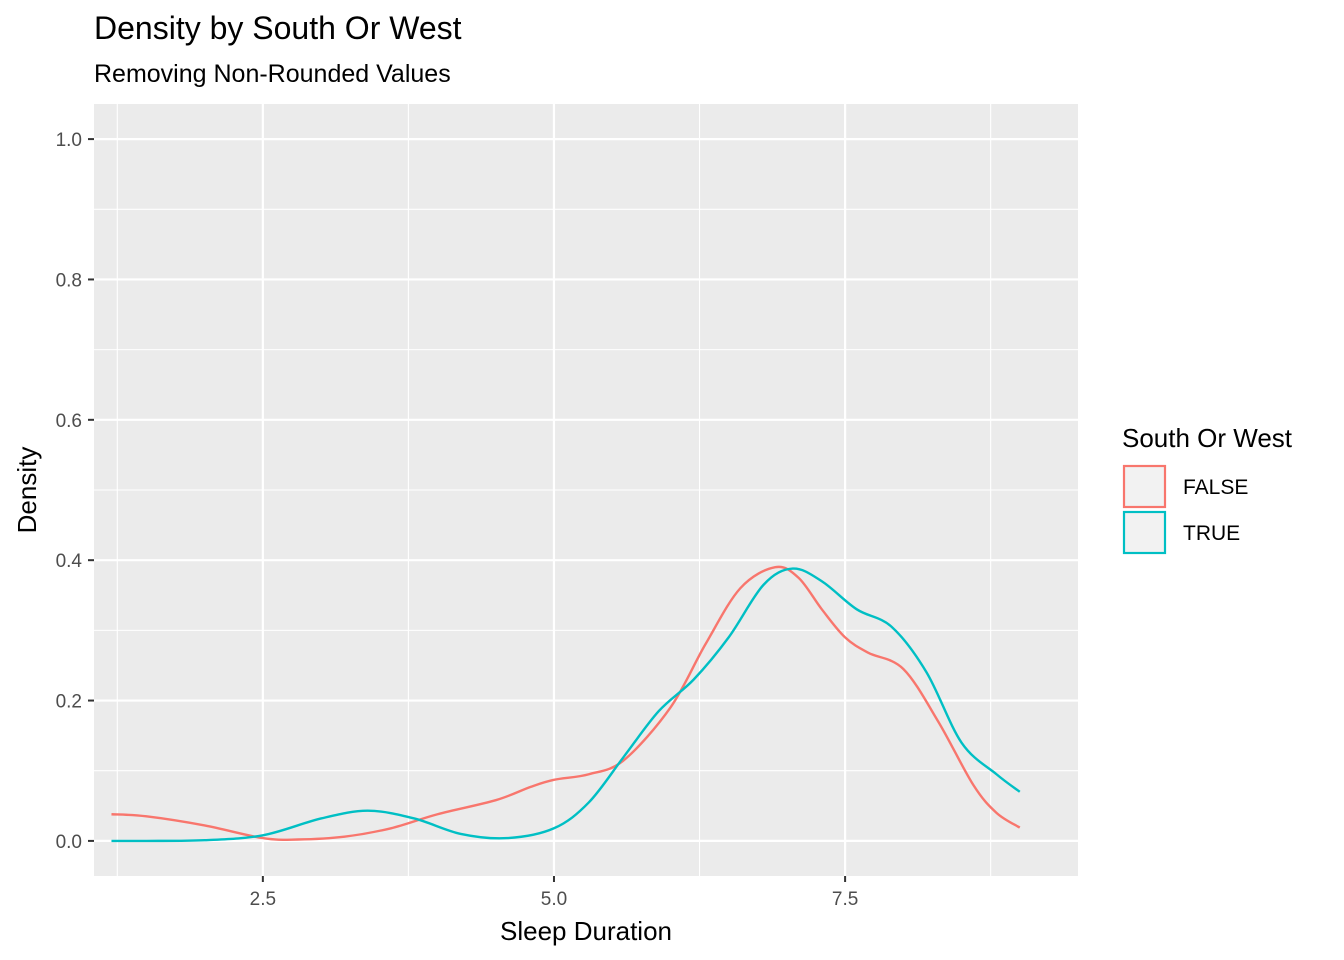 The image size is (1344, 960). I want to click on x-tick-label: 5.0, so click(554, 899).